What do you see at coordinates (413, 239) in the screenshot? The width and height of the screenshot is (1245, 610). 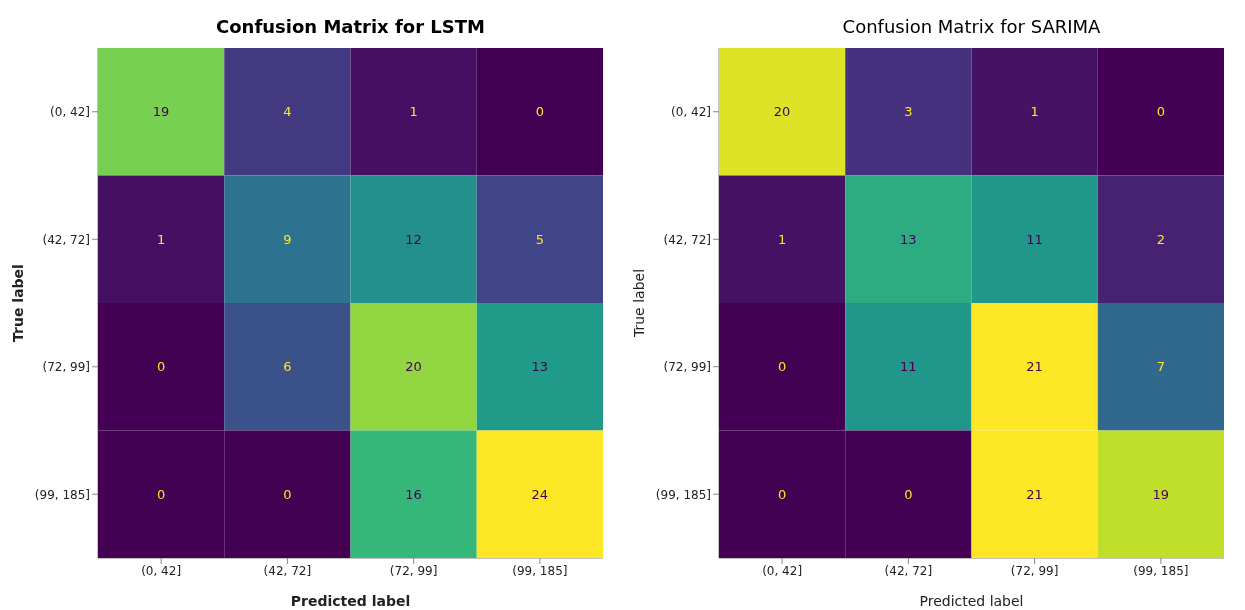 I see `data-label: 12` at bounding box center [413, 239].